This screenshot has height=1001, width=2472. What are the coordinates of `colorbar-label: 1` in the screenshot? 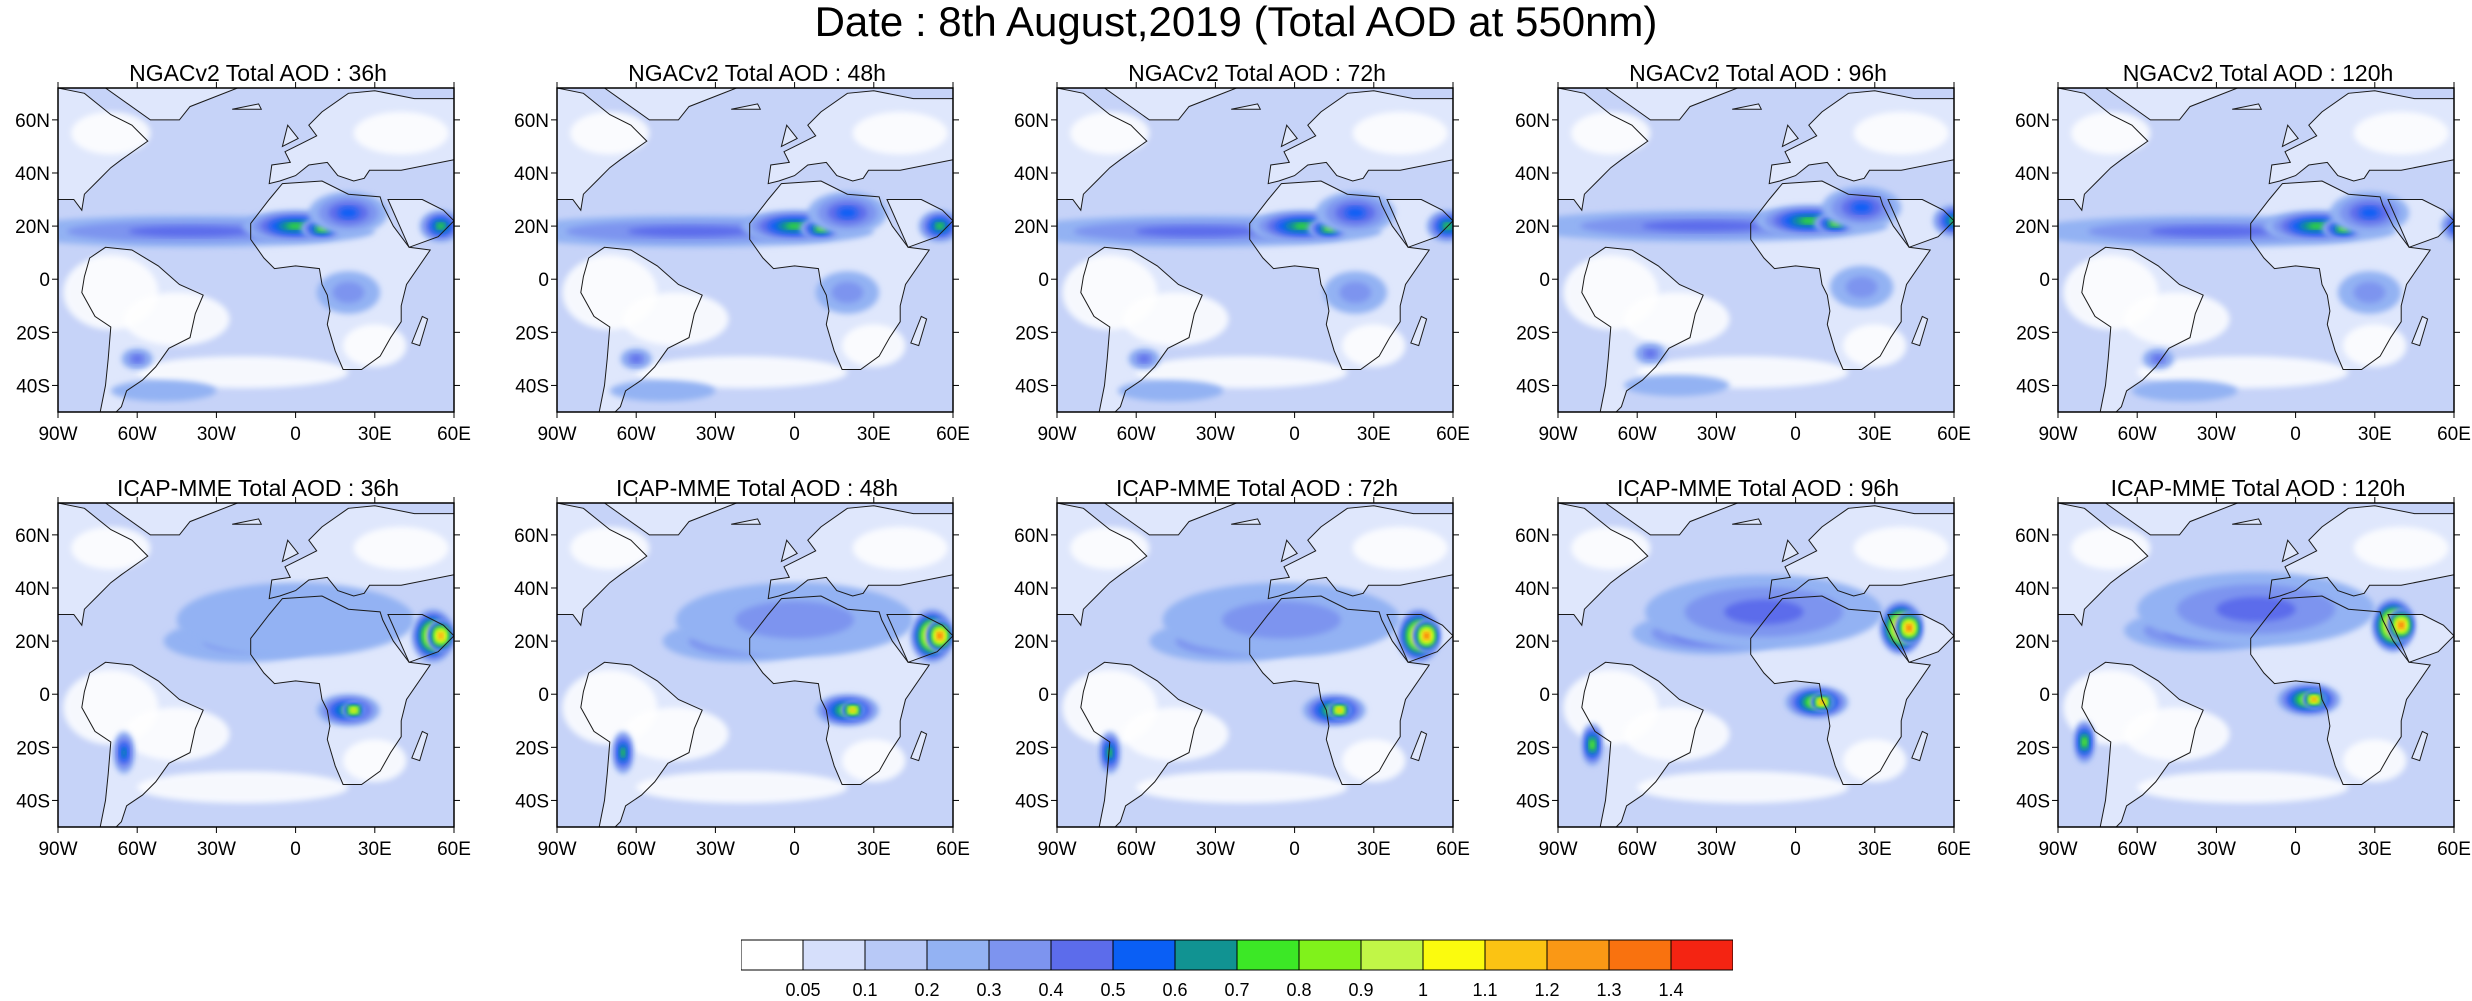 It's located at (1422, 990).